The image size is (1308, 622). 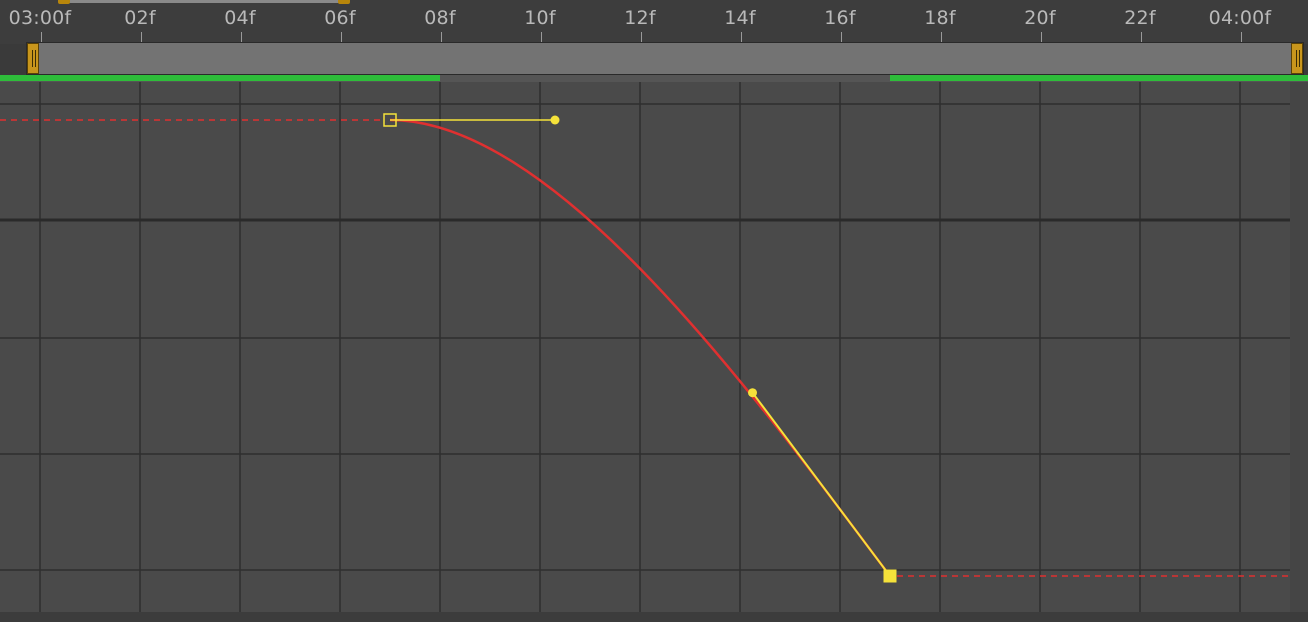 I want to click on ruler-tick-label: 16f, so click(x=840, y=18).